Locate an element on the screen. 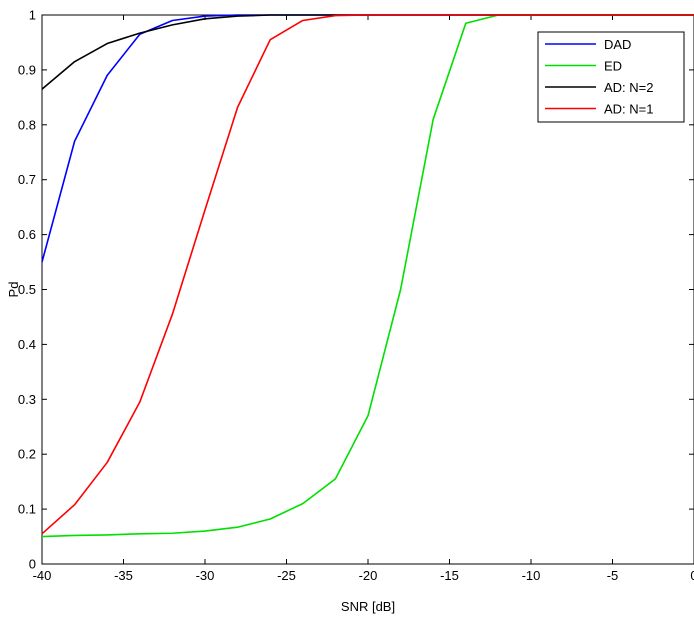  y-axis-label: Pd is located at coordinates (13, 290).